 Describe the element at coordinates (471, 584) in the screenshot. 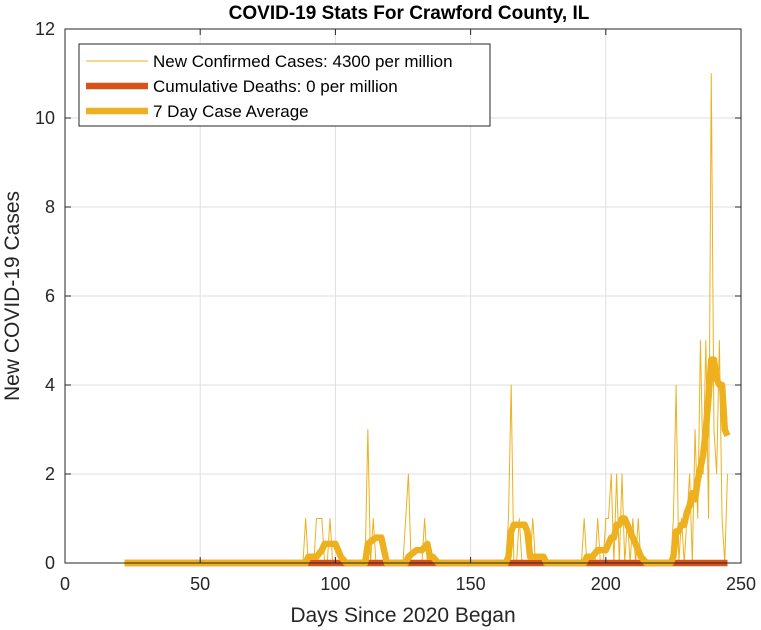

I see `x-tick-label: 150` at that location.